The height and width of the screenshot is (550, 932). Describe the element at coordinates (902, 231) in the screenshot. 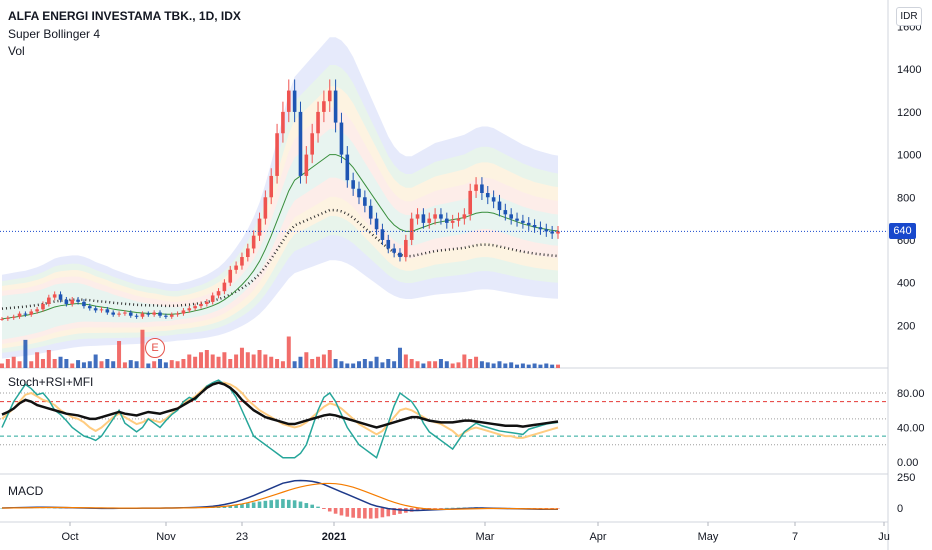

I see `last-price-tag: 640` at that location.